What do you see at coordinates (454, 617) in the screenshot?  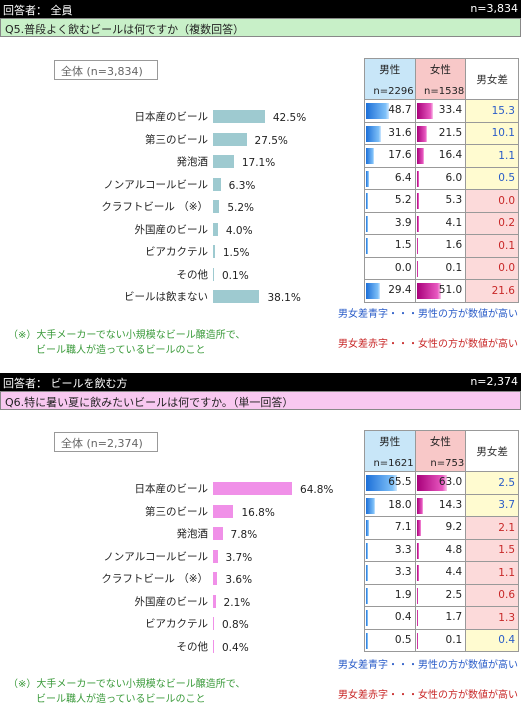 I see `female-value: 1.7` at bounding box center [454, 617].